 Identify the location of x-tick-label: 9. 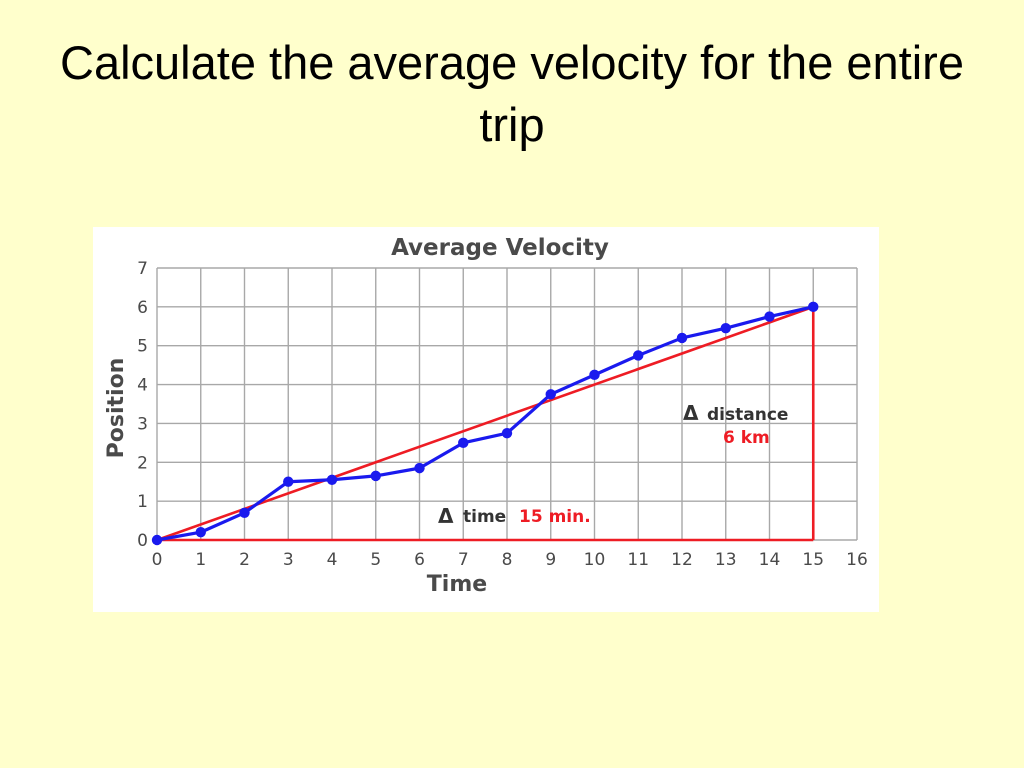
(550, 560).